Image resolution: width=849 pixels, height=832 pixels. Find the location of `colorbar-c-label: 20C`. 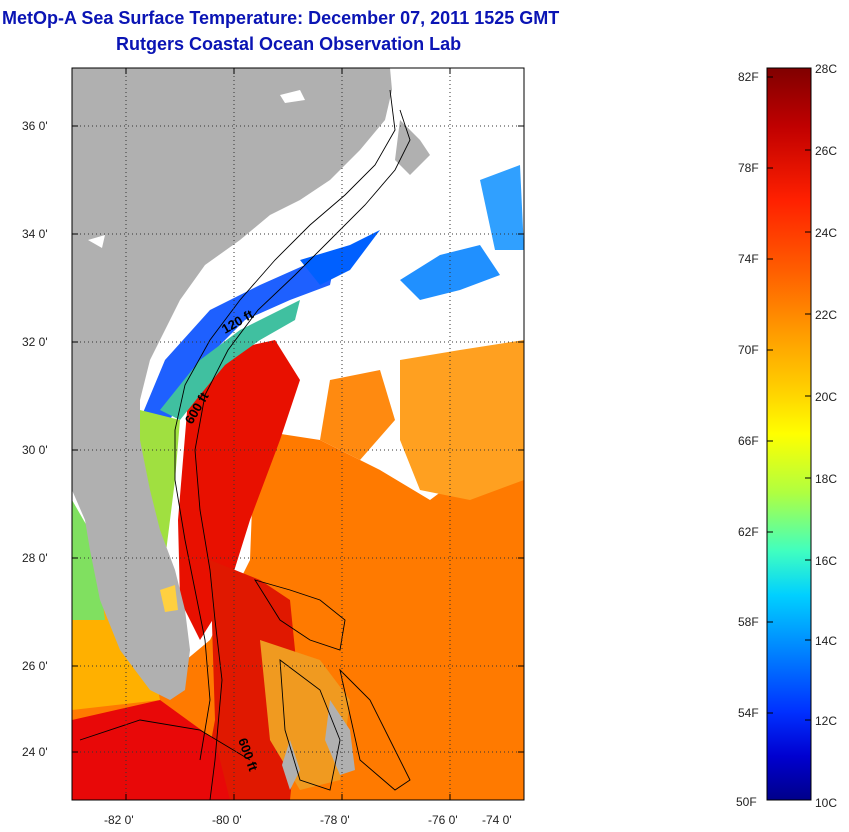

colorbar-c-label: 20C is located at coordinates (826, 397).